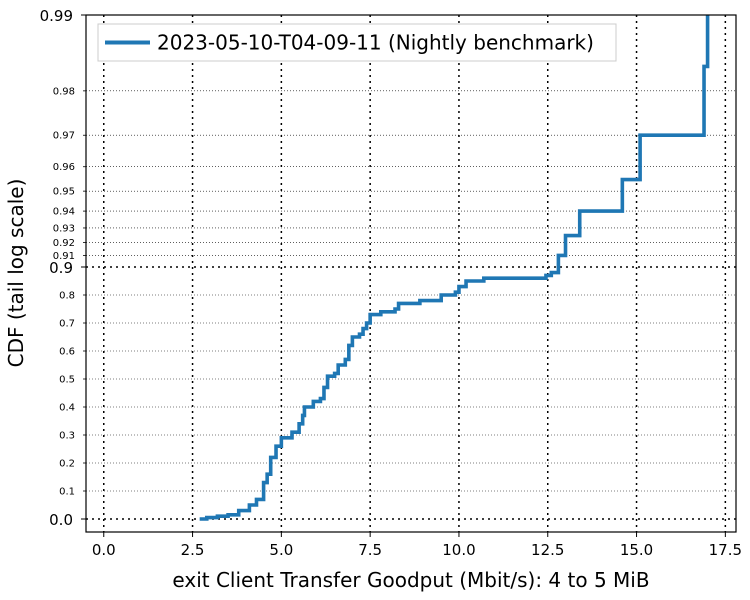  Describe the element at coordinates (64, 91) in the screenshot. I see `y-minor-tick-label: 0.98` at that location.